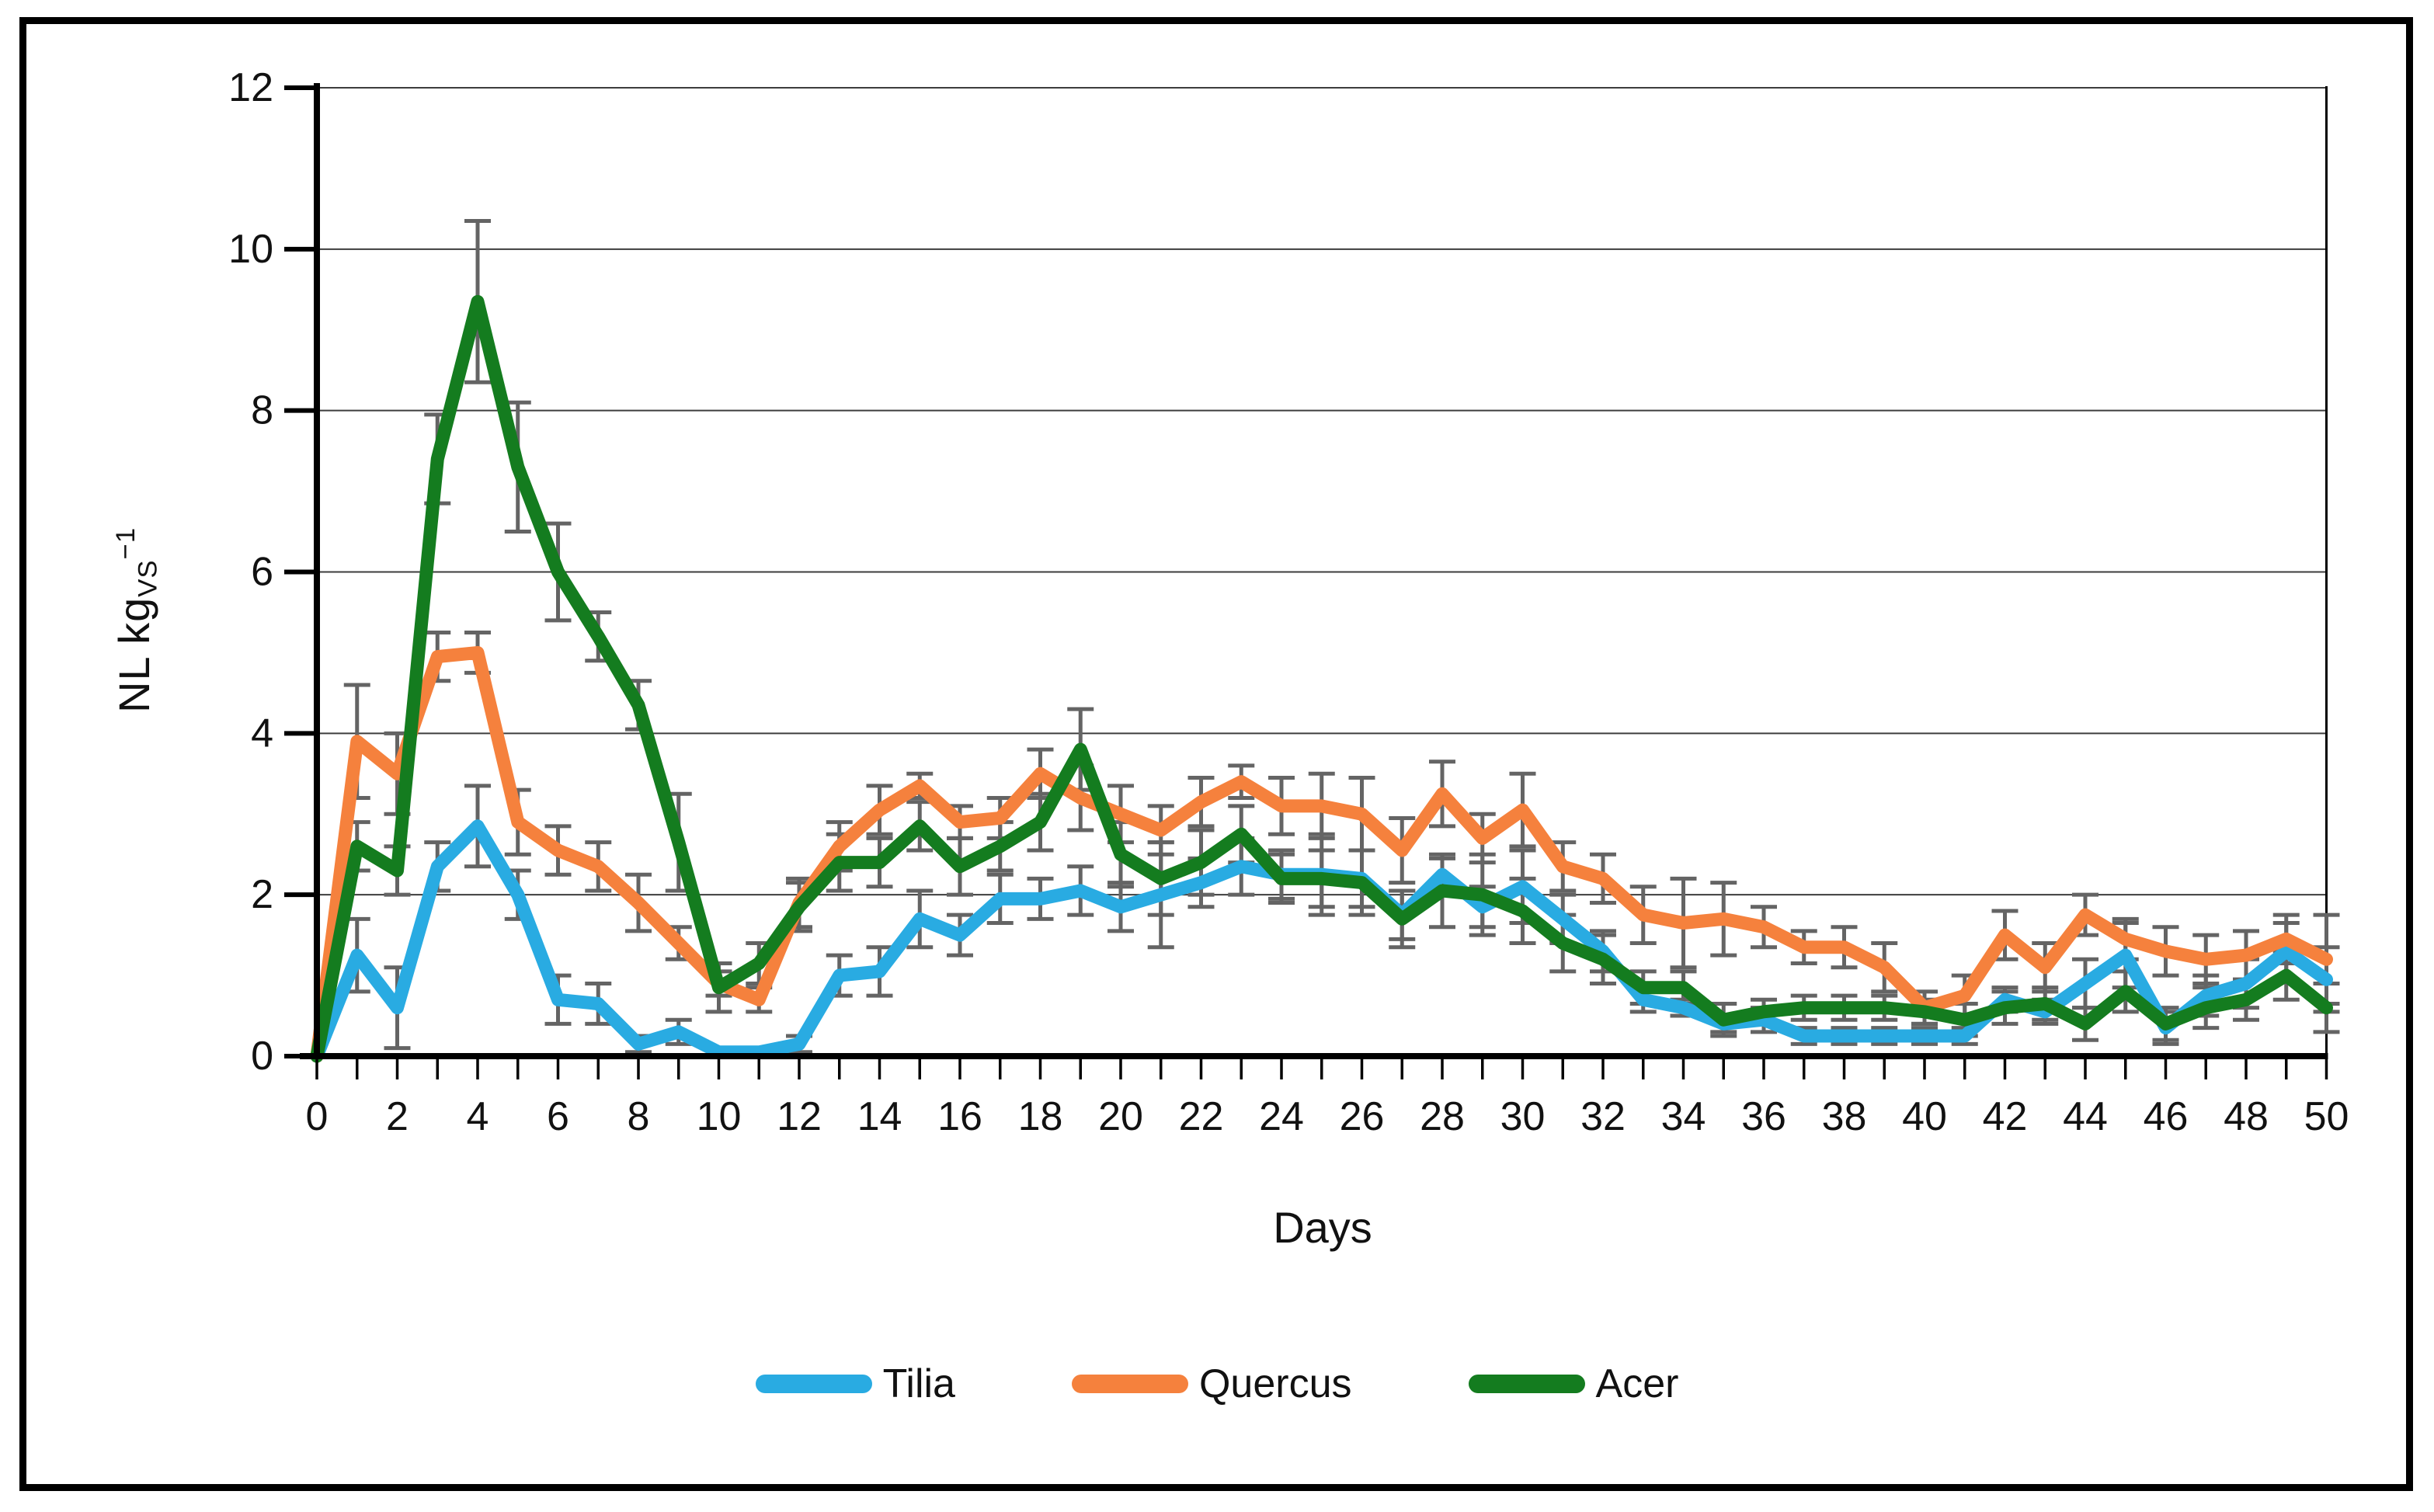 The image size is (2434, 1512). What do you see at coordinates (1041, 1116) in the screenshot?
I see `x-tick-label-18: 18` at bounding box center [1041, 1116].